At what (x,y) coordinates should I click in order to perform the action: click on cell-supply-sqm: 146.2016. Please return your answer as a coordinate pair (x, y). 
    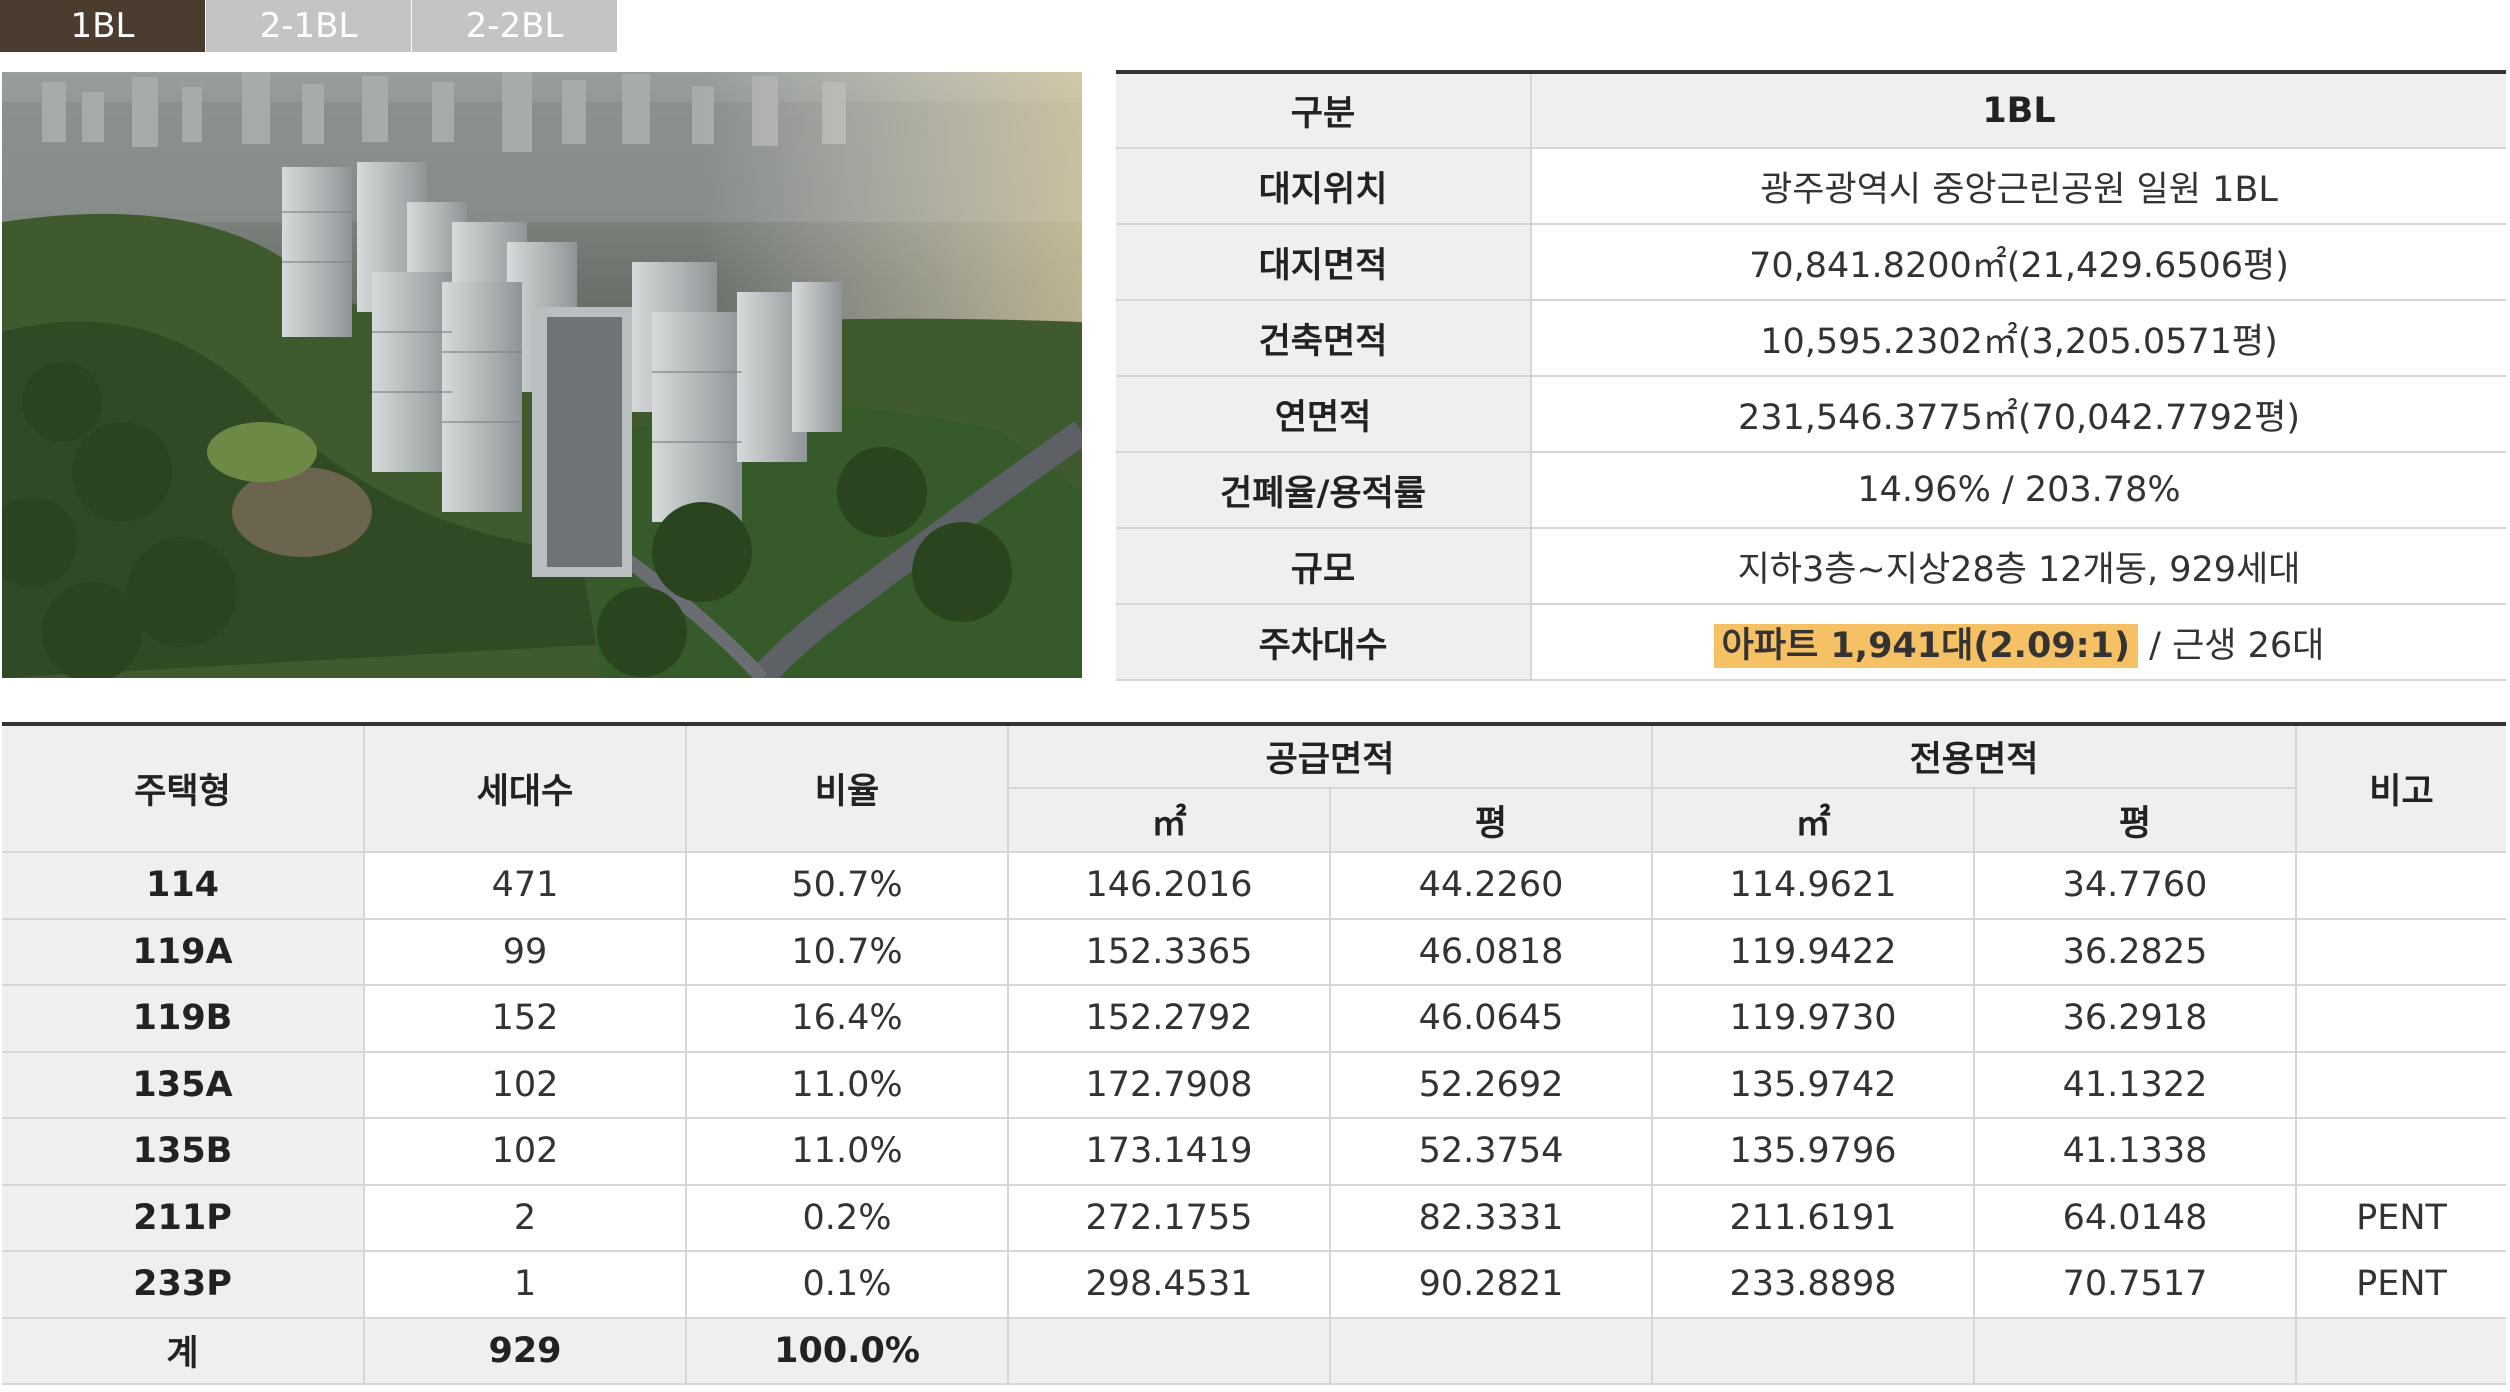
    Looking at the image, I should click on (1169, 885).